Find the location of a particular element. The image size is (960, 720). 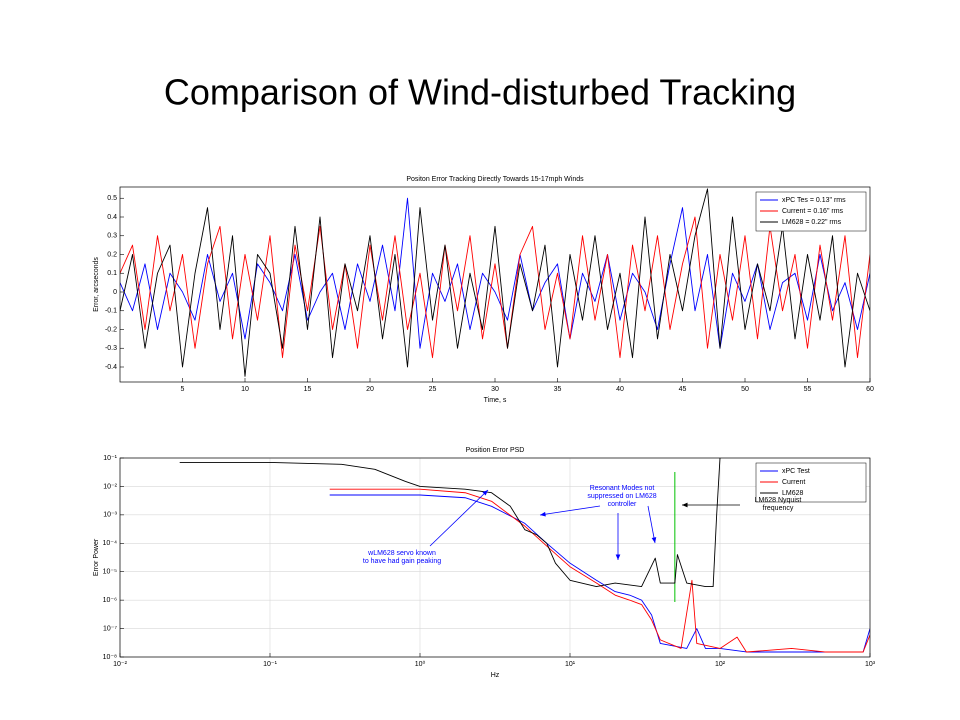

y-tick-label: 10⁻¹ is located at coordinates (110, 458).